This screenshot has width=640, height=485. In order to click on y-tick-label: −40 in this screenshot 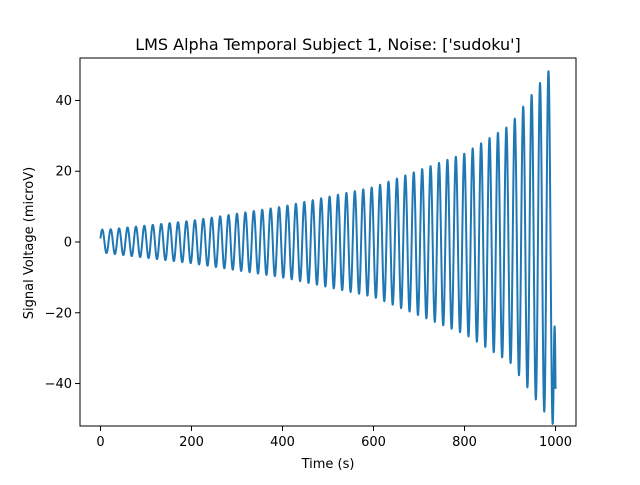, I will do `click(58, 384)`.